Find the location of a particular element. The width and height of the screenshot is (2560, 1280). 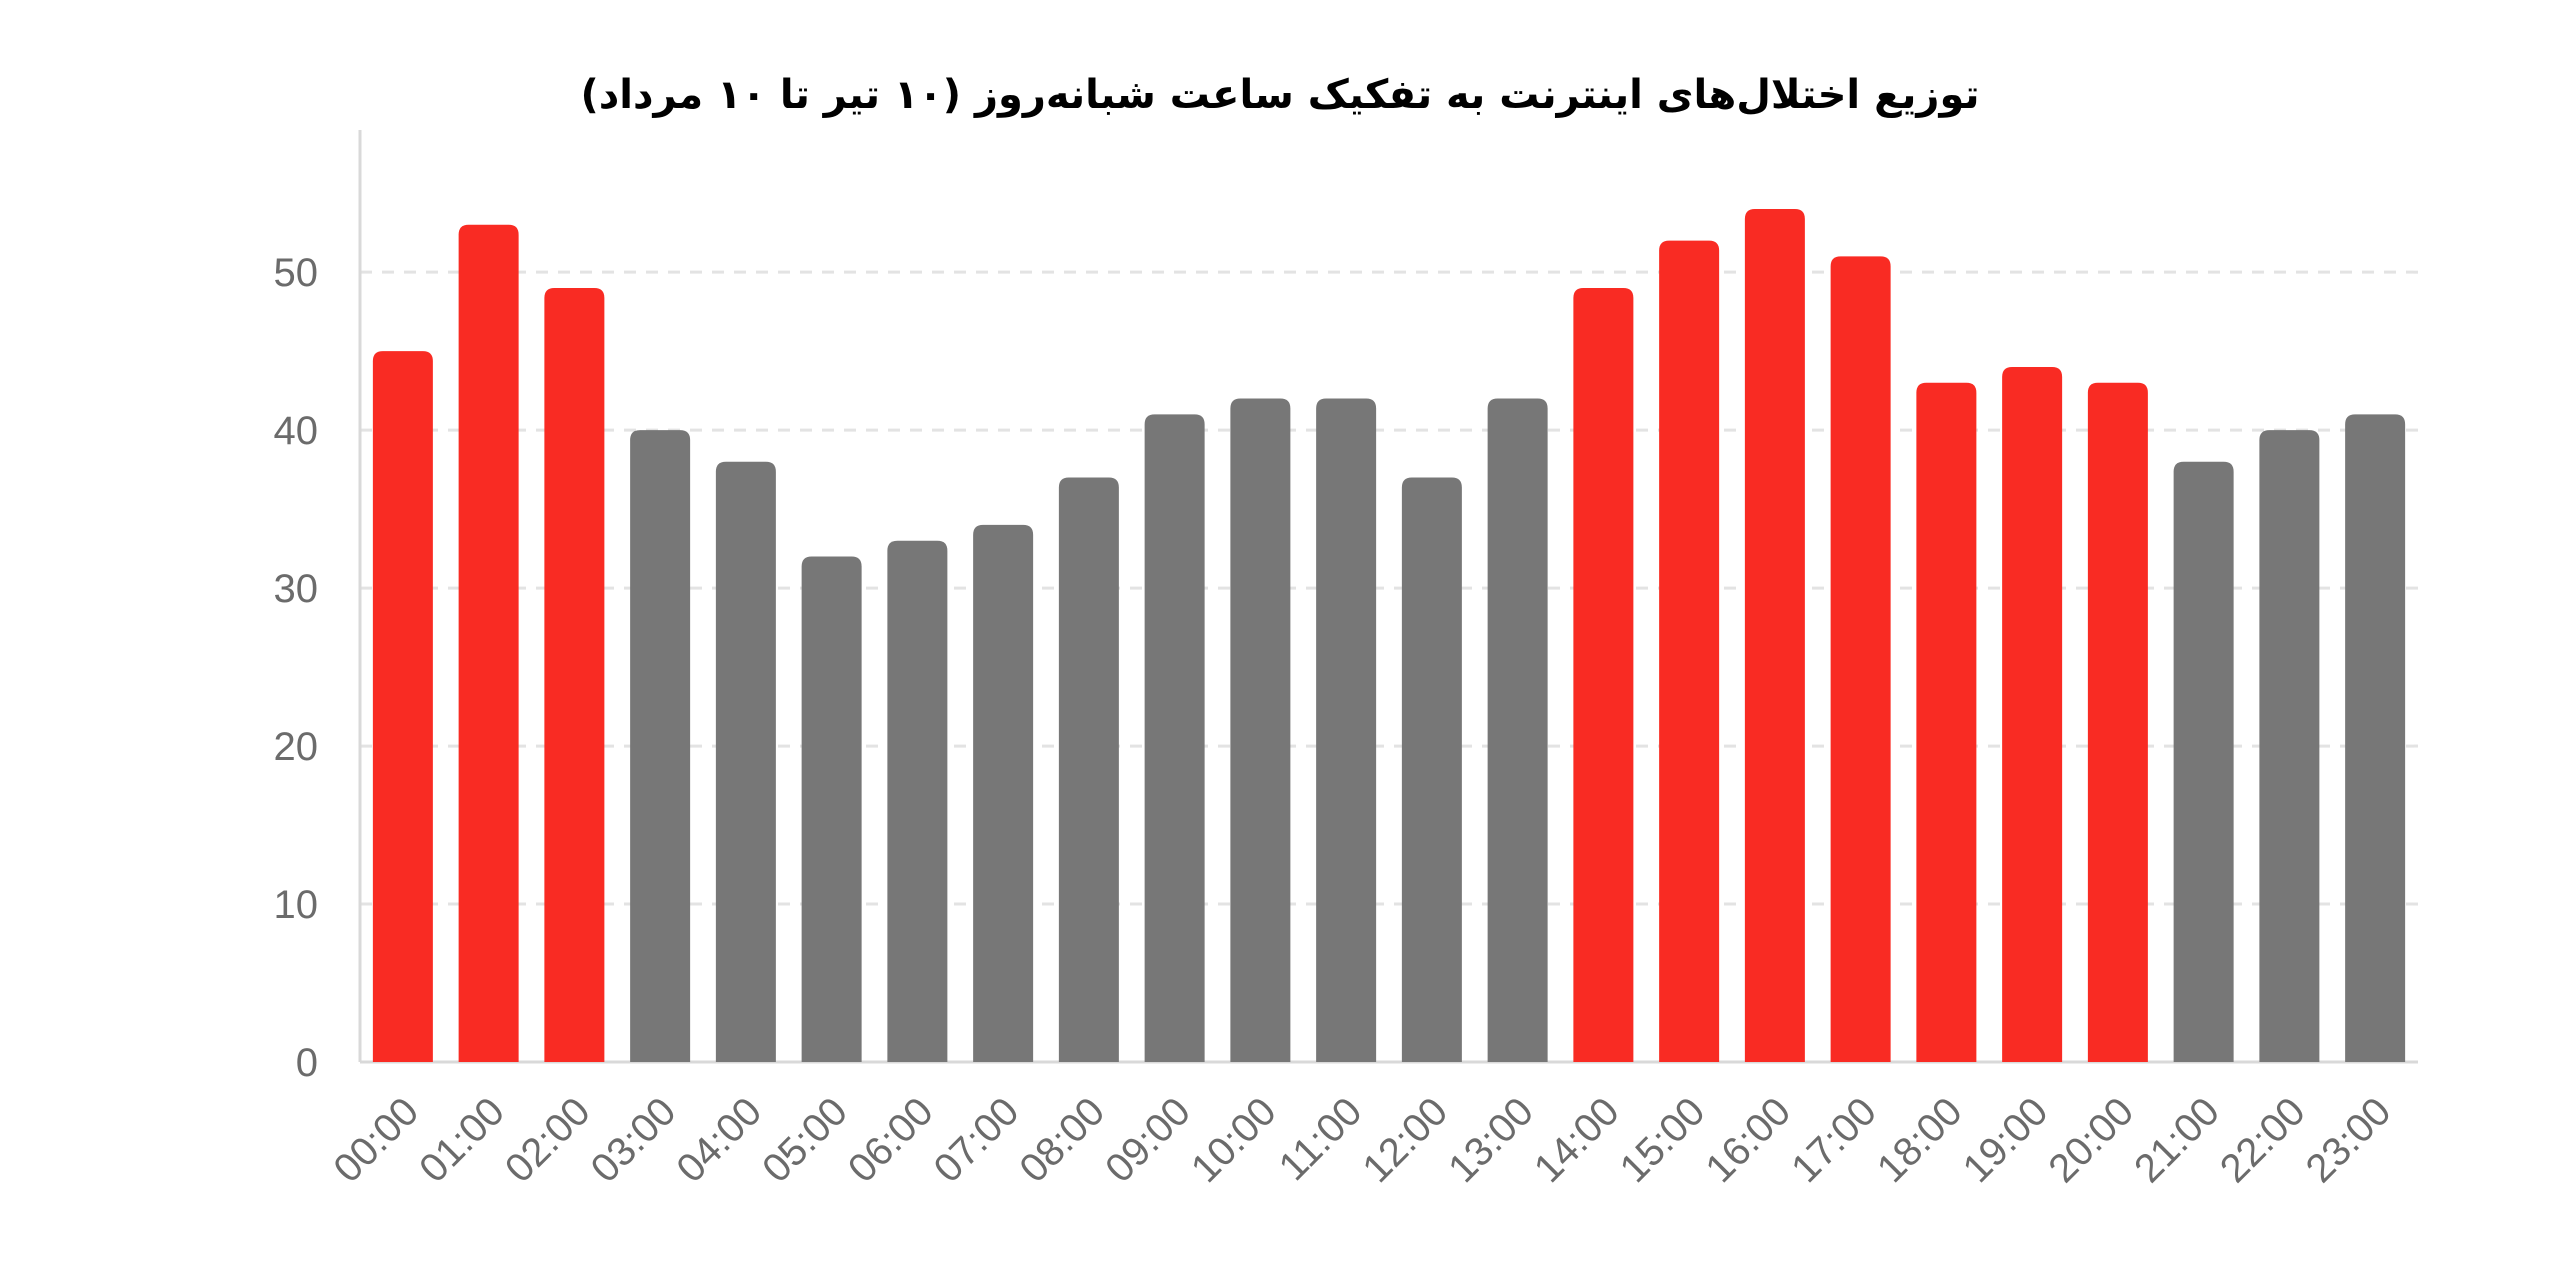

x-tick-label: 05:00 is located at coordinates (805, 1140).